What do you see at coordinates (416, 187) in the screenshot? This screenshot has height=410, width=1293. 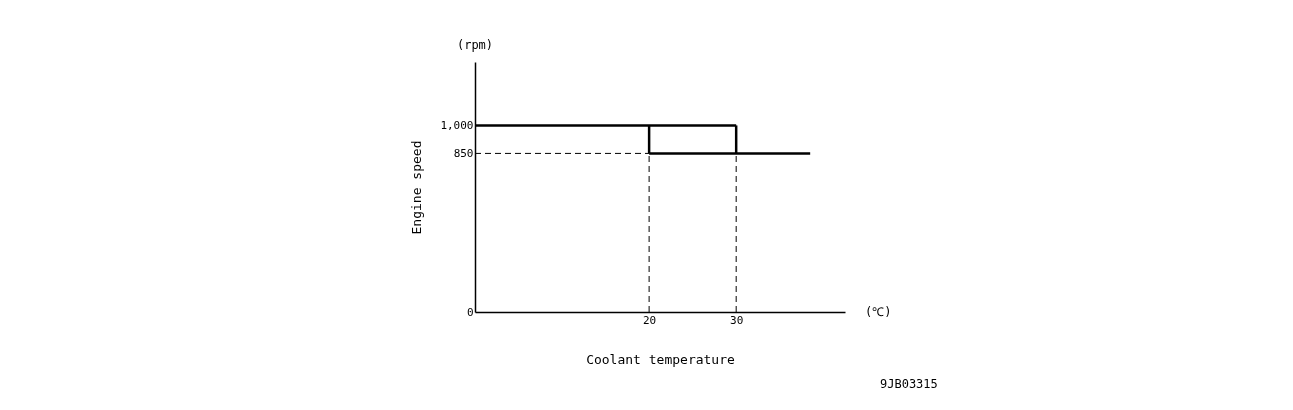 I see `y-axis-title: Engine speed` at bounding box center [416, 187].